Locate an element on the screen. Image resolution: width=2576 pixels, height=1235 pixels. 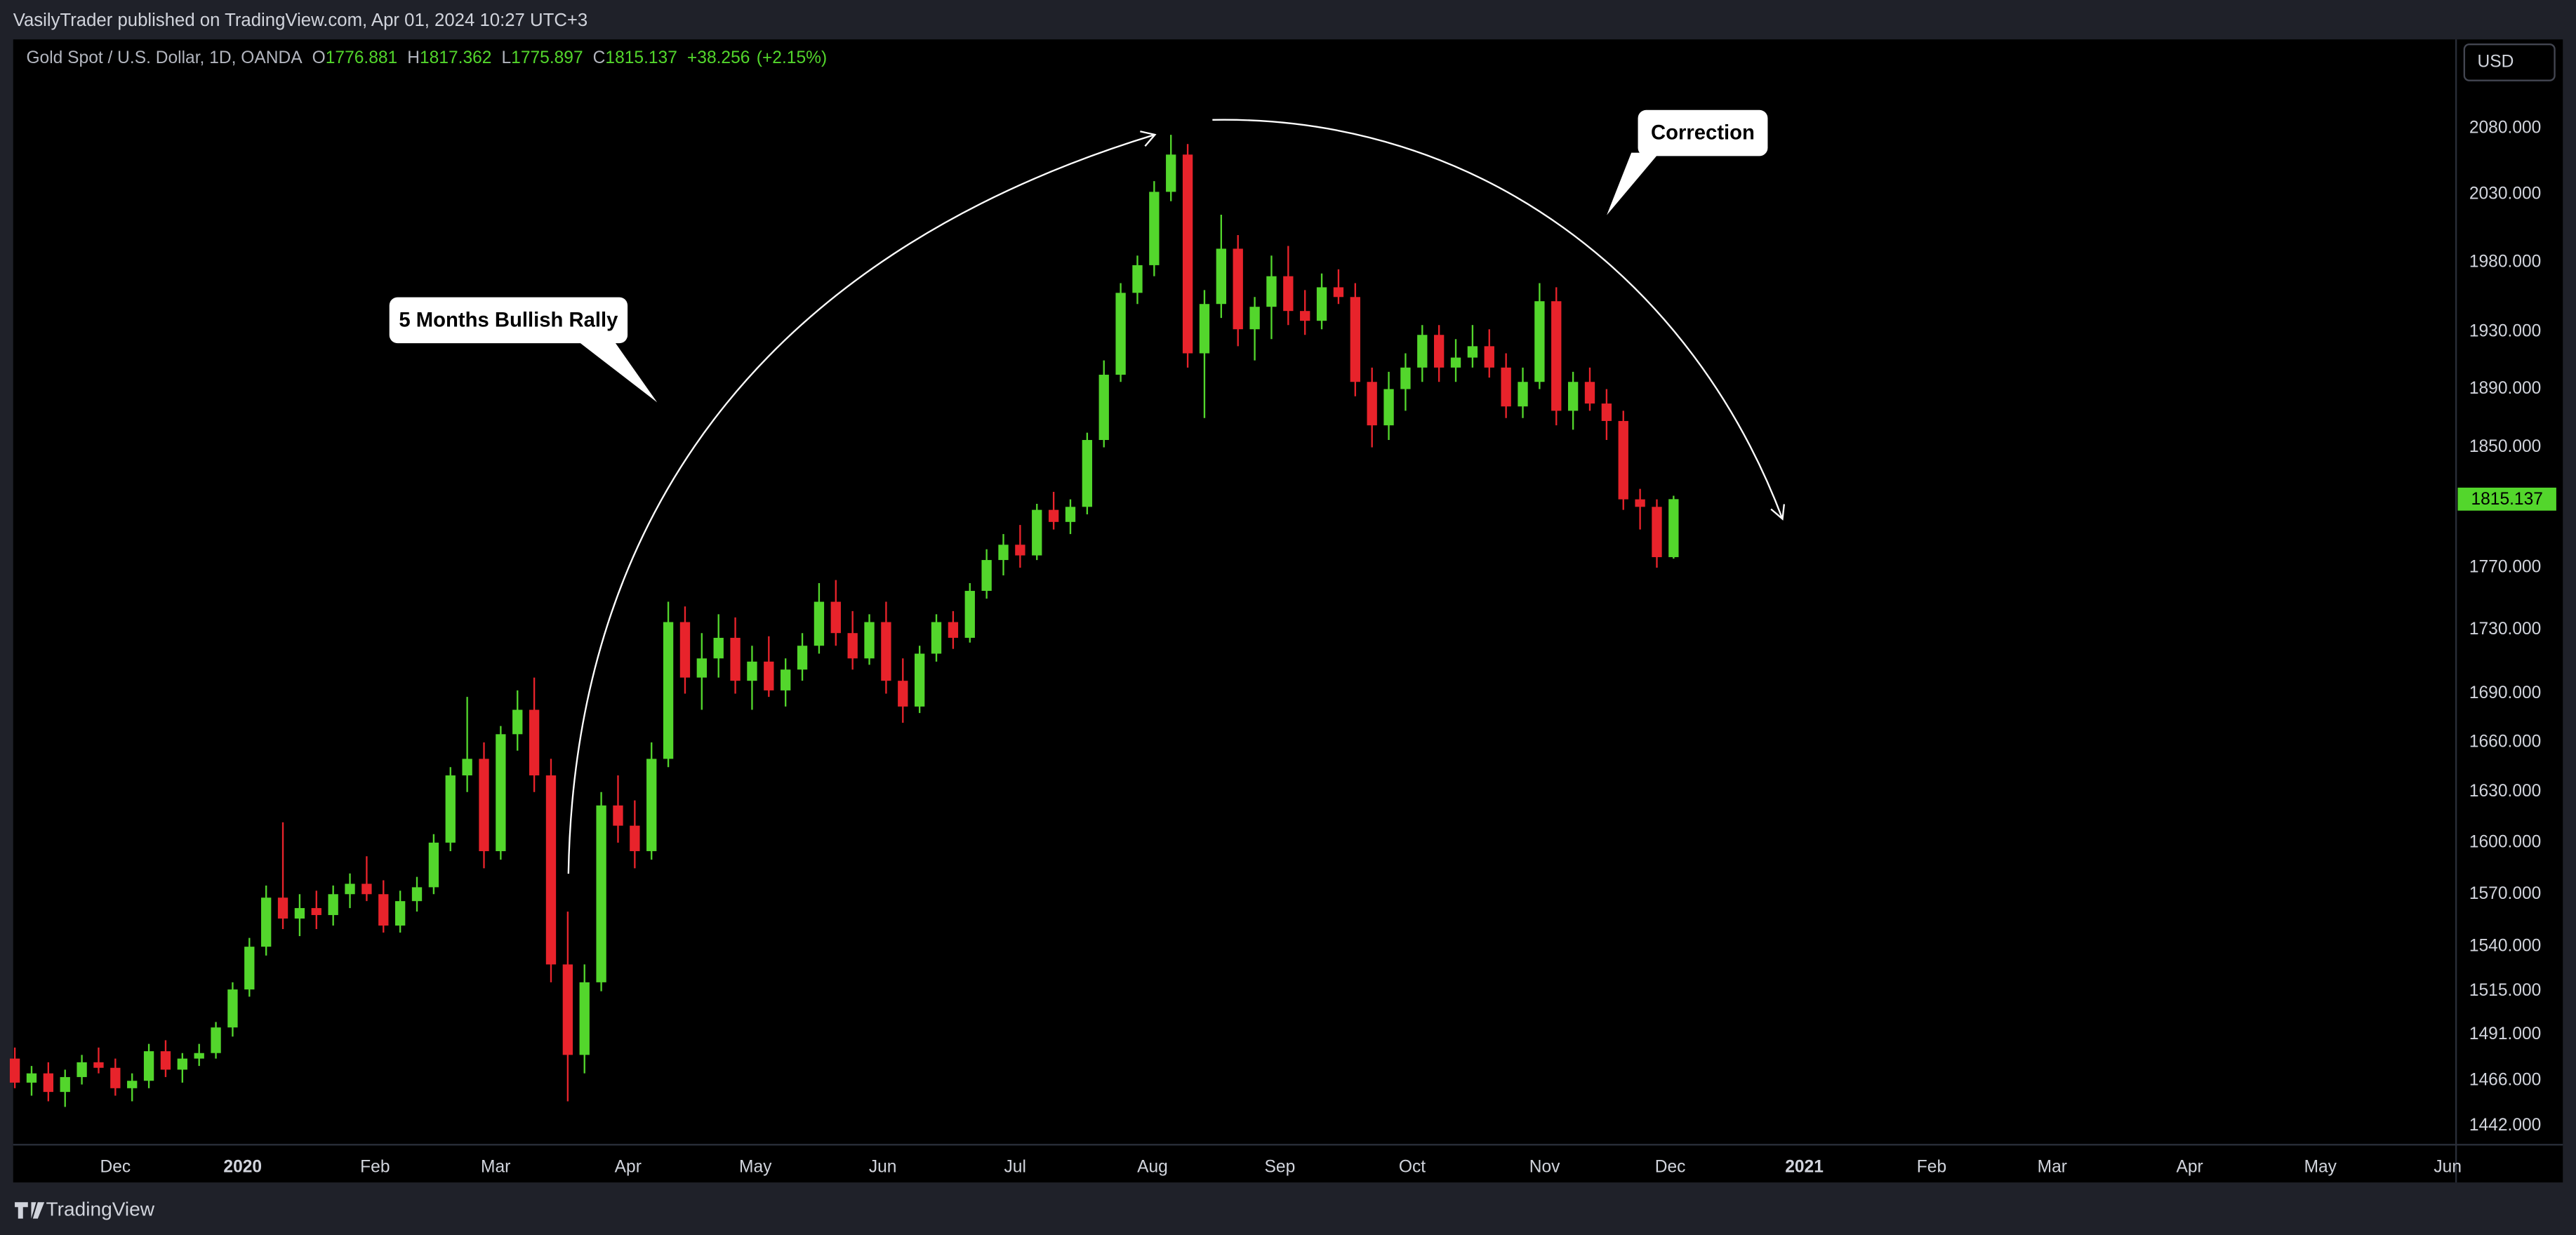
y-tick-label: 1770.000 is located at coordinates (2505, 567).